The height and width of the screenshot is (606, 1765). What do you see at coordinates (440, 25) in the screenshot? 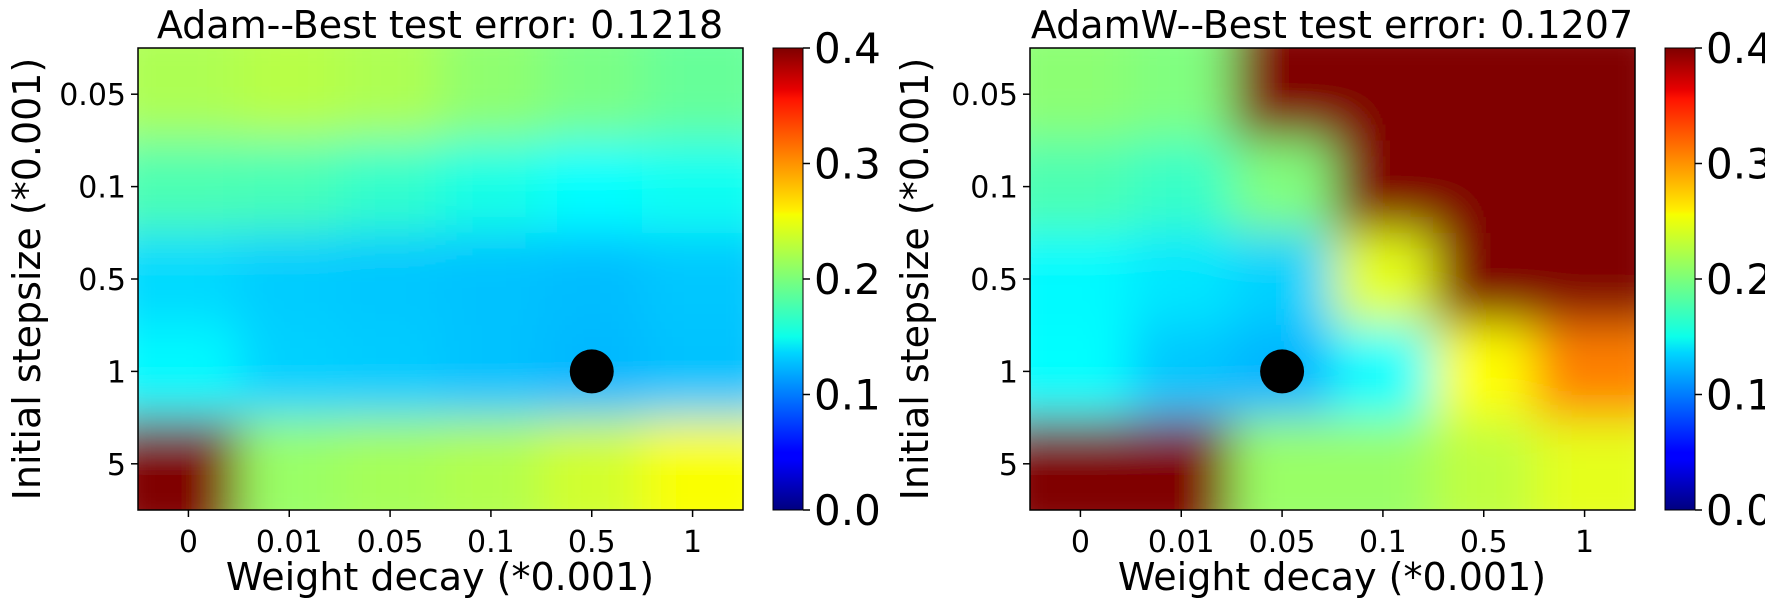
I see `chart-title: Adam--Best test error: 0.1218` at bounding box center [440, 25].